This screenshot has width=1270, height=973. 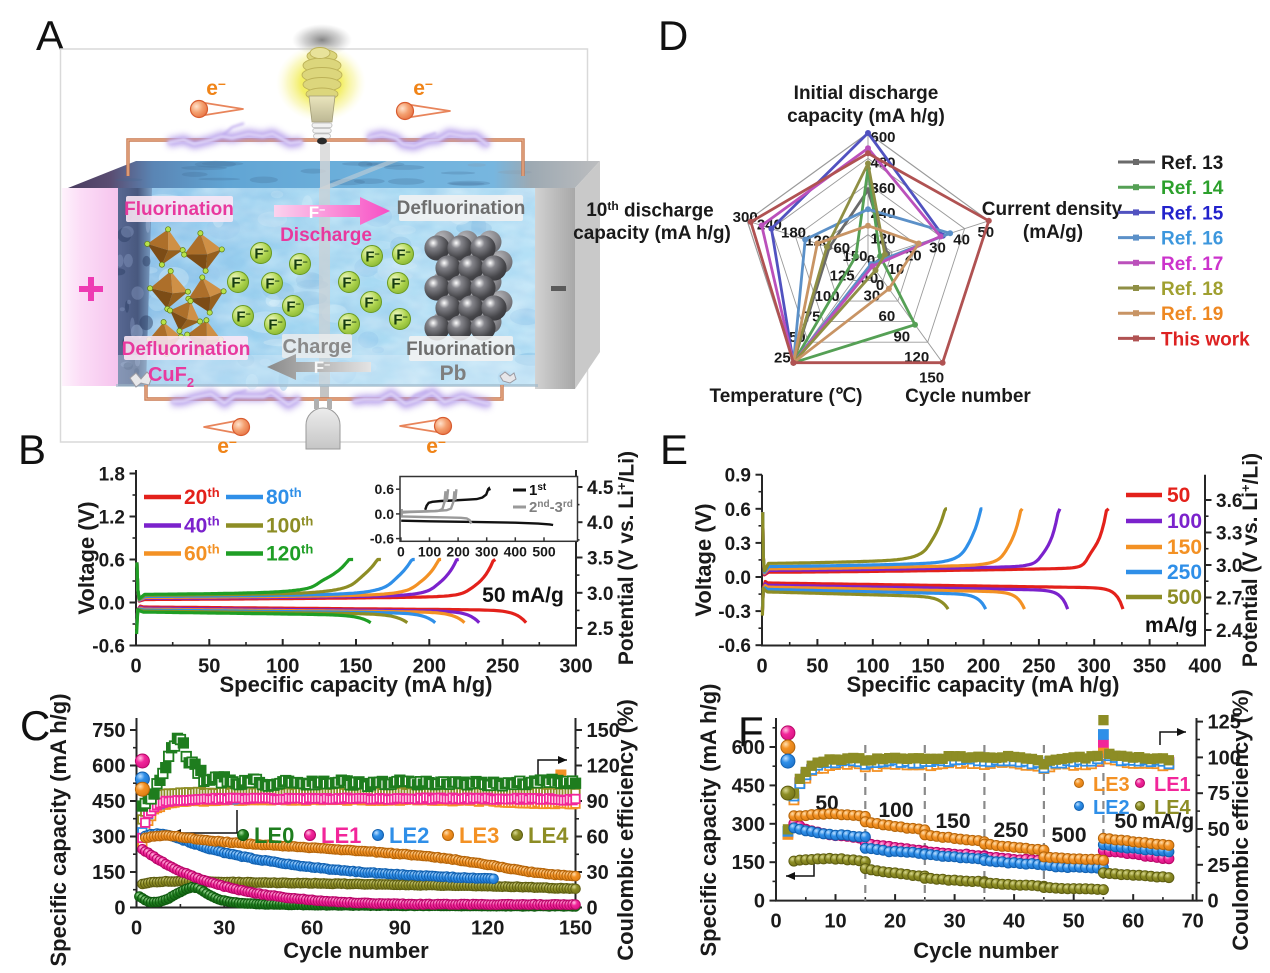 I want to click on svg-text: 200, so click(x=429, y=667).